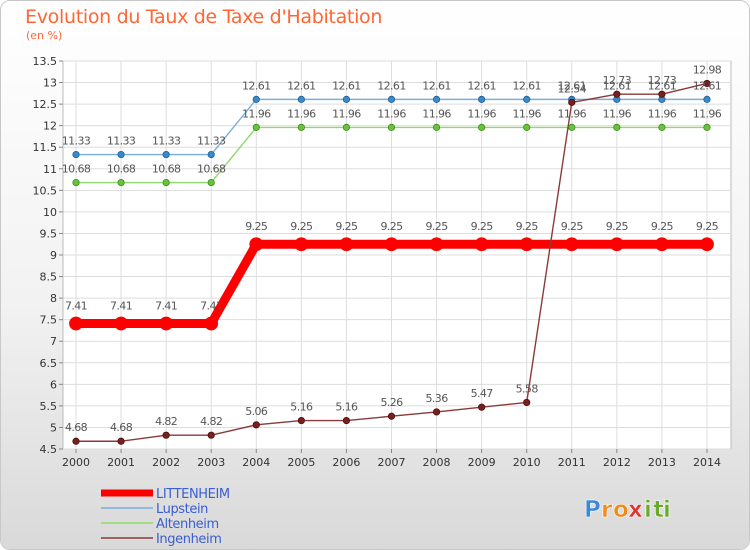 Image resolution: width=750 pixels, height=550 pixels. What do you see at coordinates (617, 80) in the screenshot?
I see `data-label-ingenheim: 12.73` at bounding box center [617, 80].